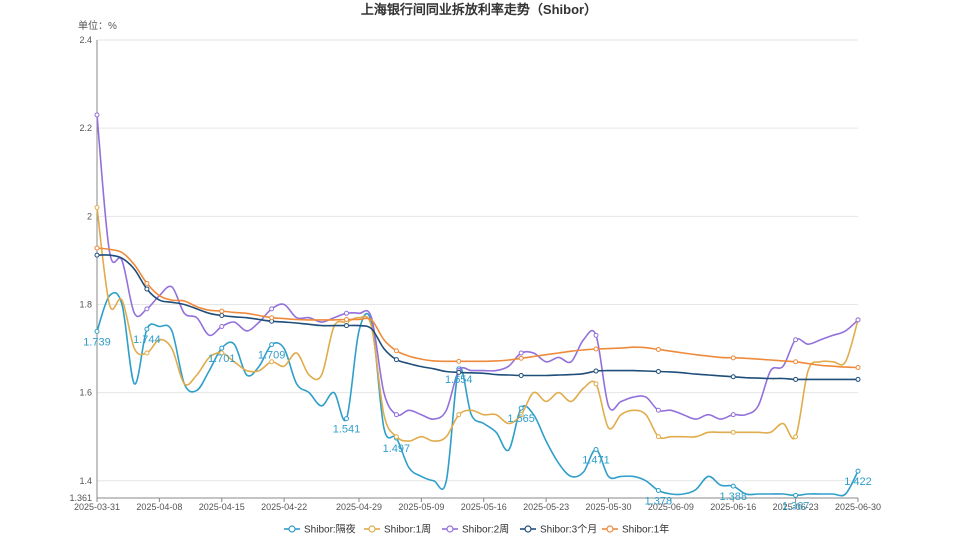 This screenshot has width=958, height=539. What do you see at coordinates (80, 269) in the screenshot?
I see `y-axis-ticks: 1.361 1.4 1.6 1.8 2 2.2 2.4` at bounding box center [80, 269].